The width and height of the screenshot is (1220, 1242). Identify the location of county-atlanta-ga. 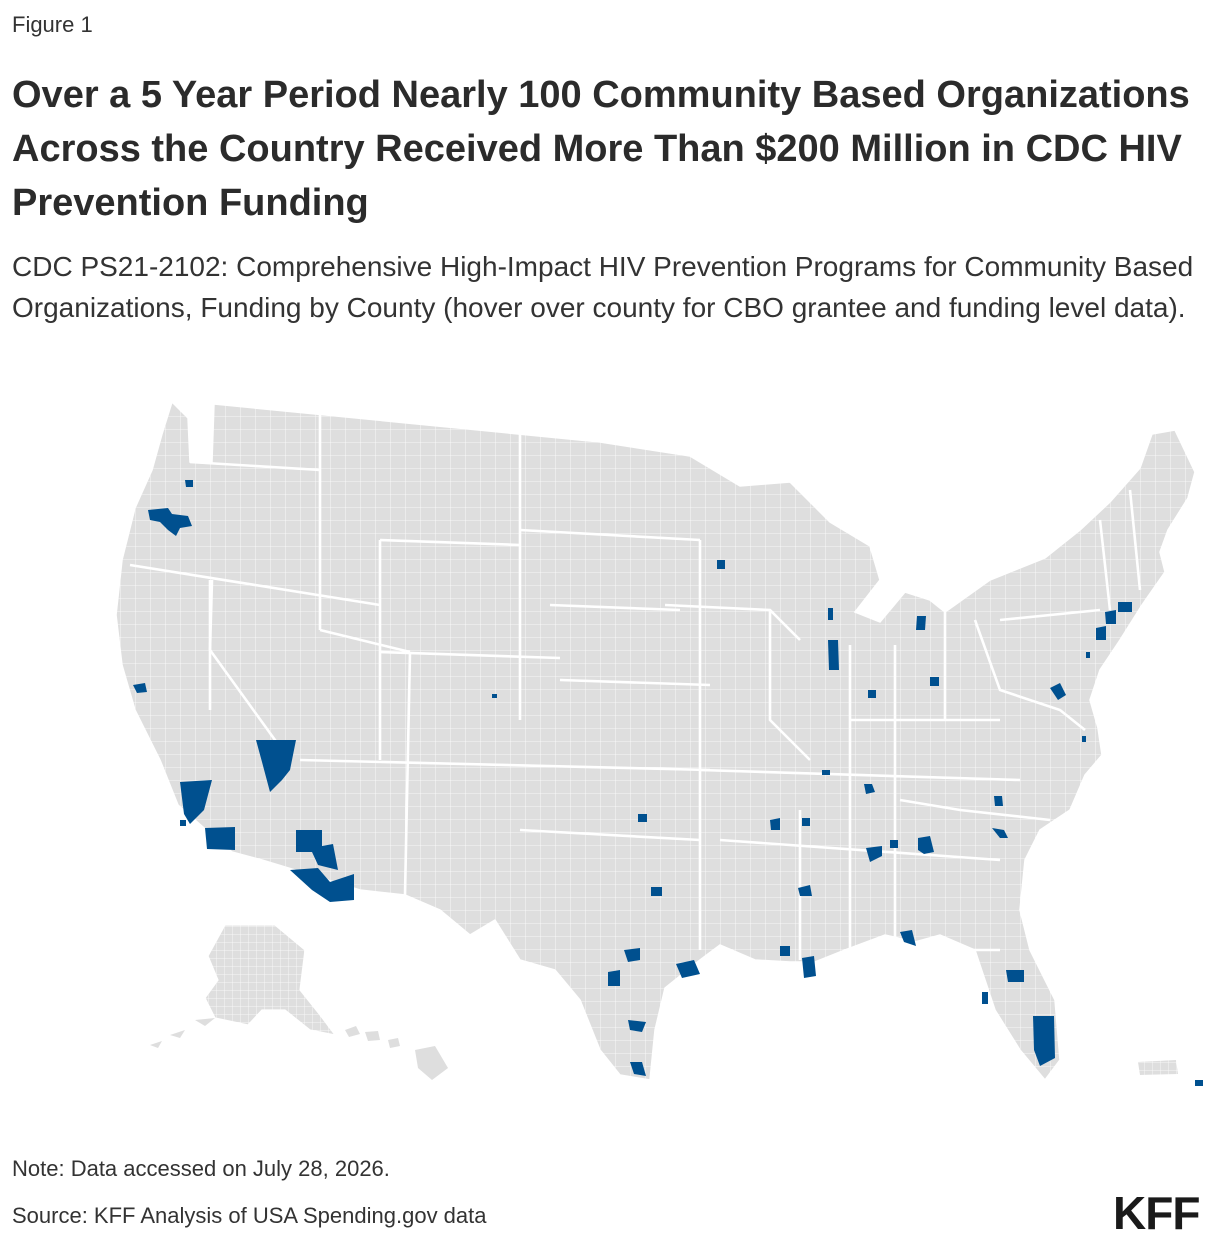
(926, 845).